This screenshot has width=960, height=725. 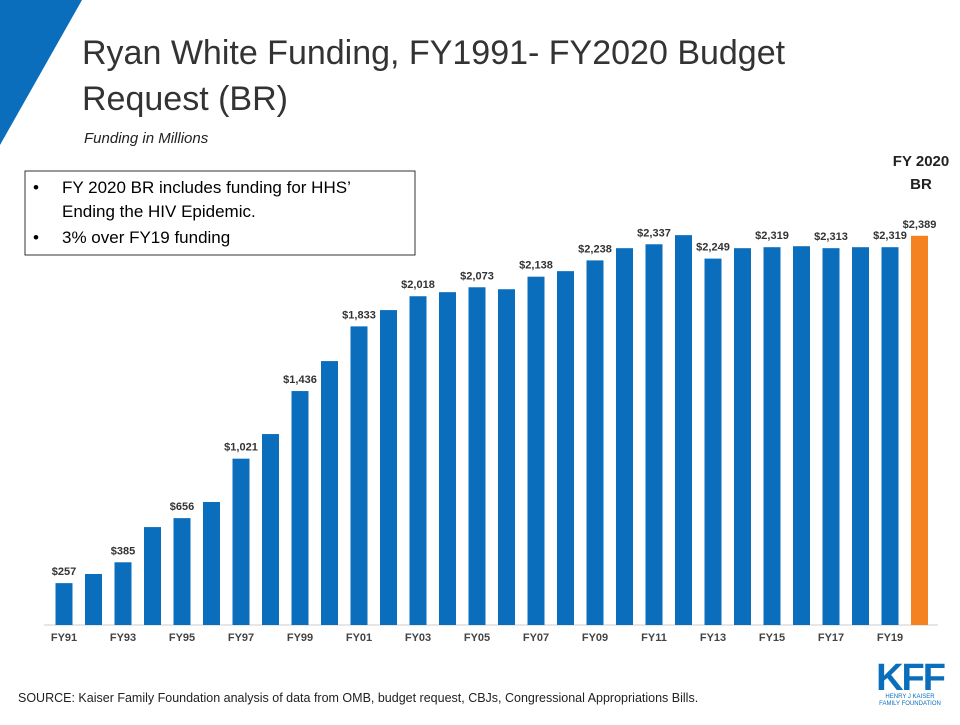 What do you see at coordinates (182, 638) in the screenshot?
I see `x-tick-label: FY95` at bounding box center [182, 638].